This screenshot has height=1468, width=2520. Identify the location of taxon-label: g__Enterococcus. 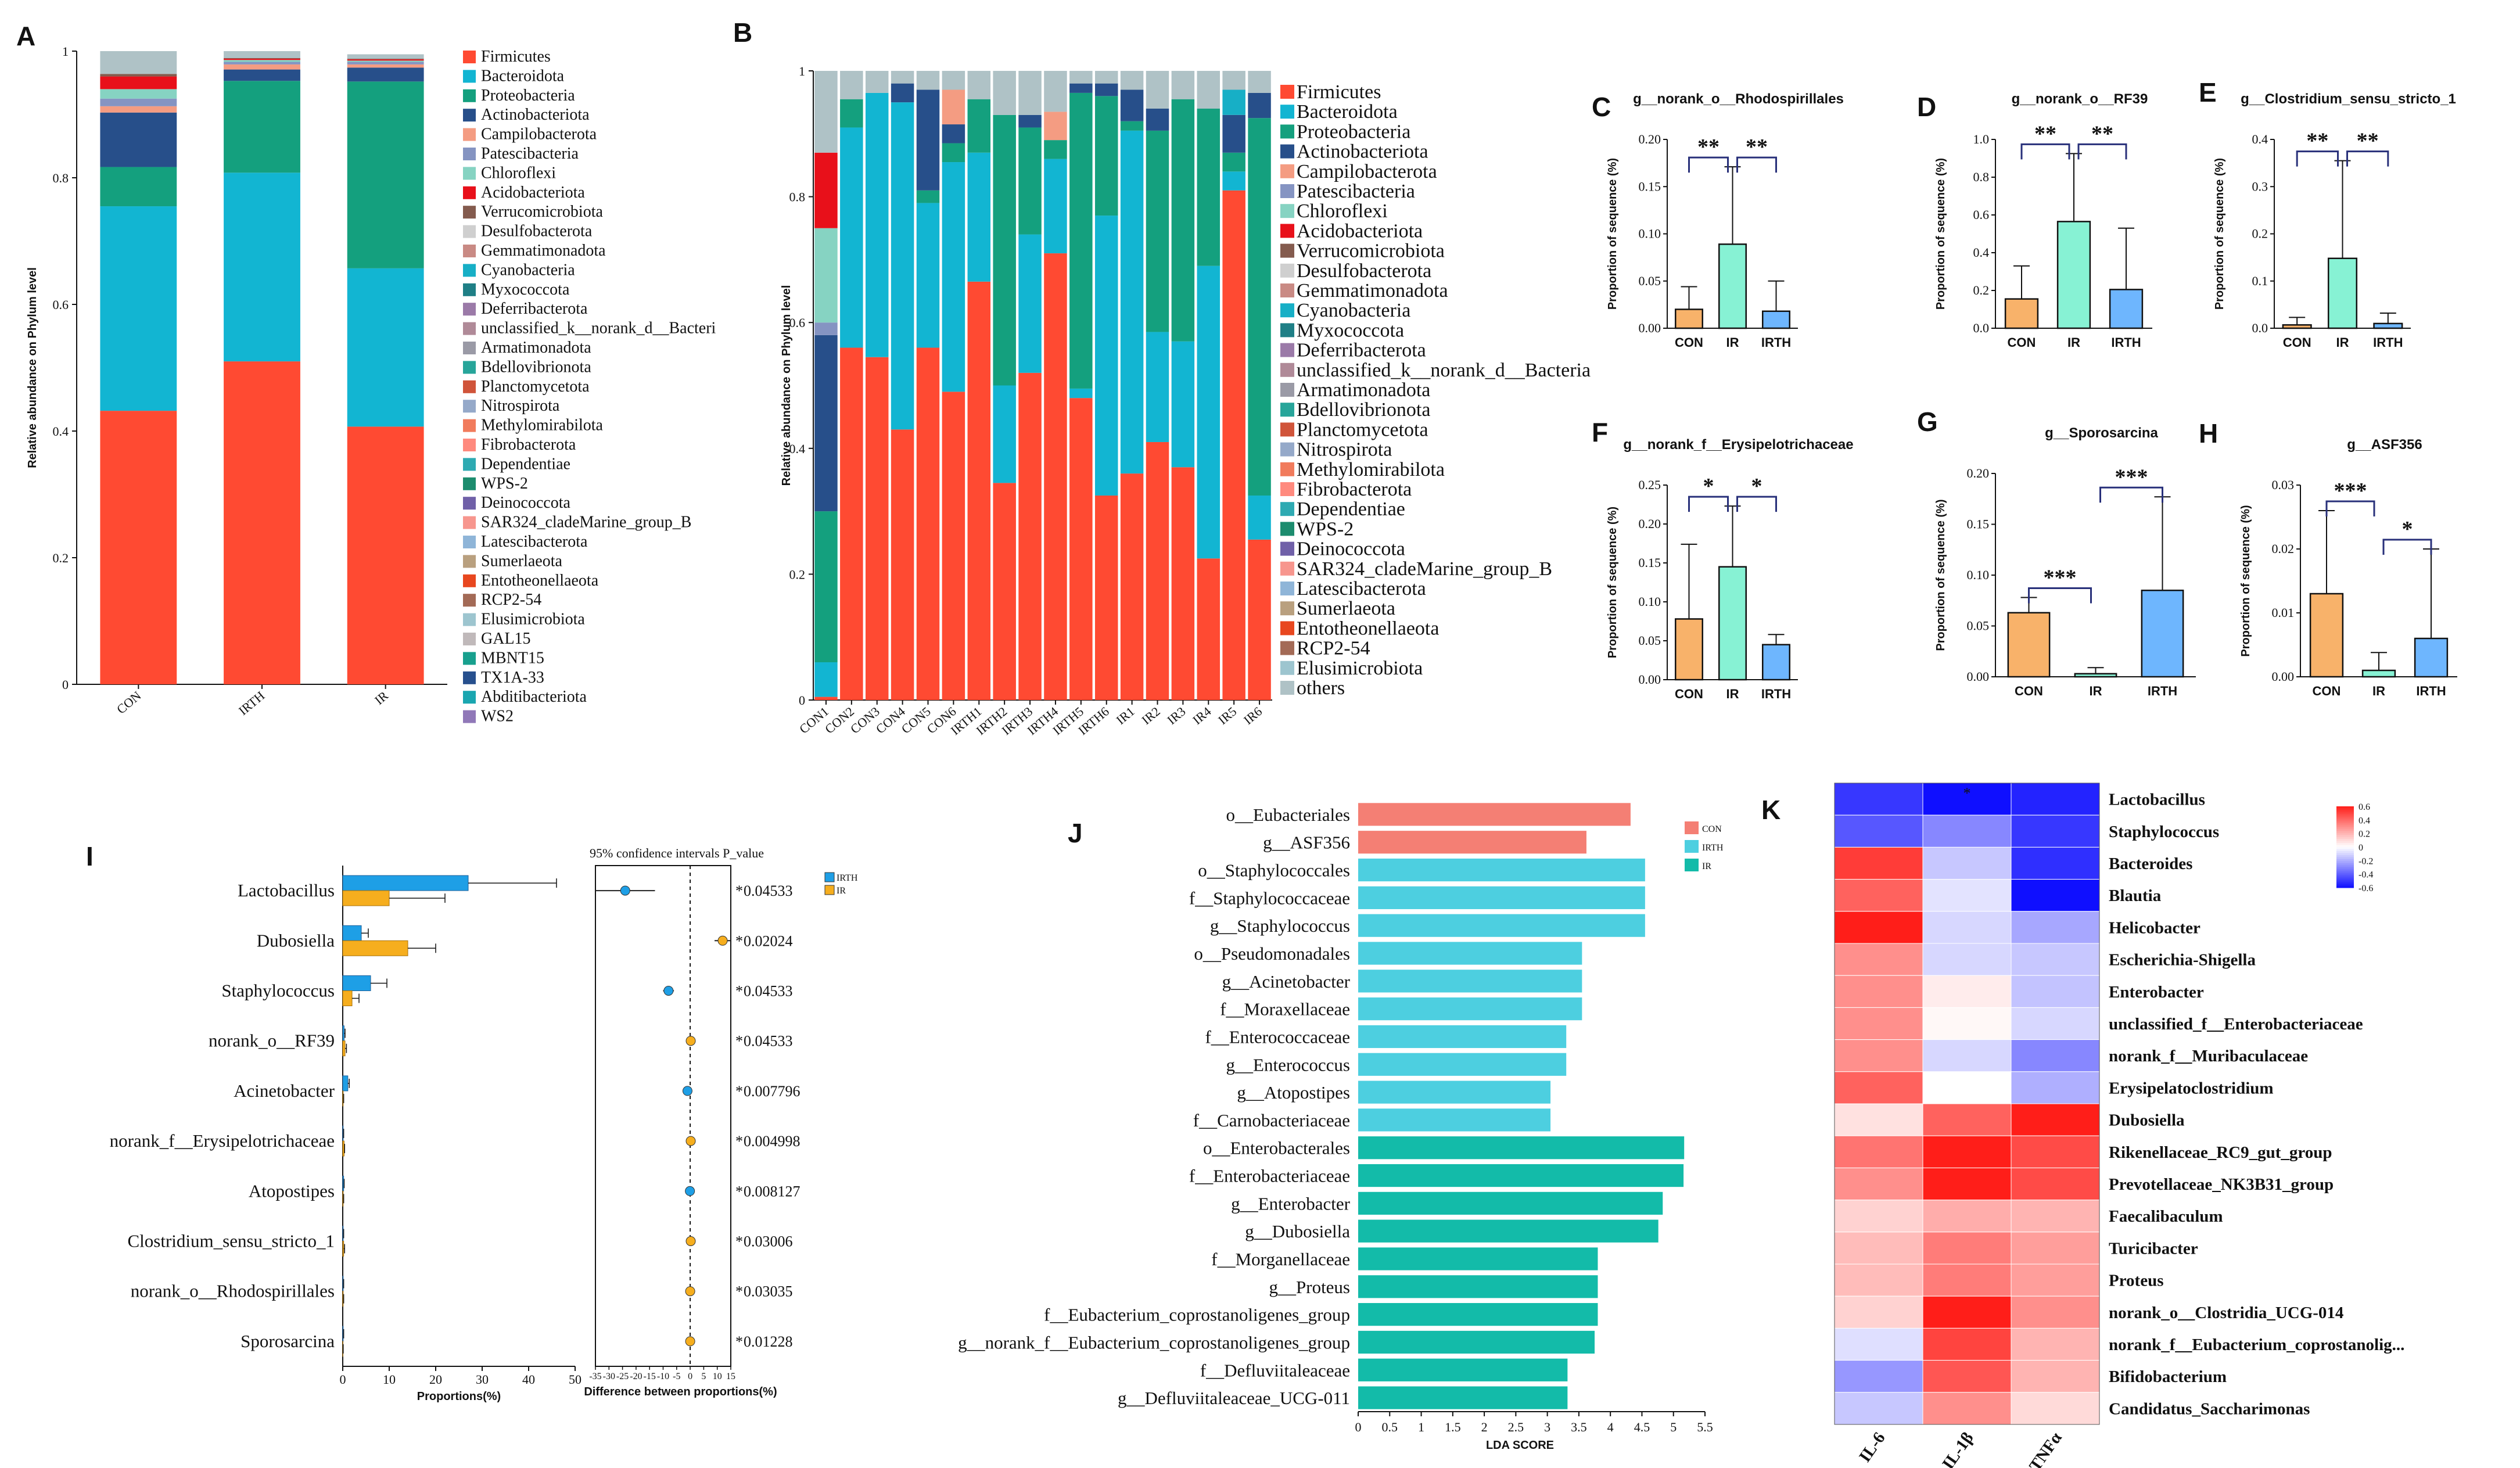
(1288, 1064).